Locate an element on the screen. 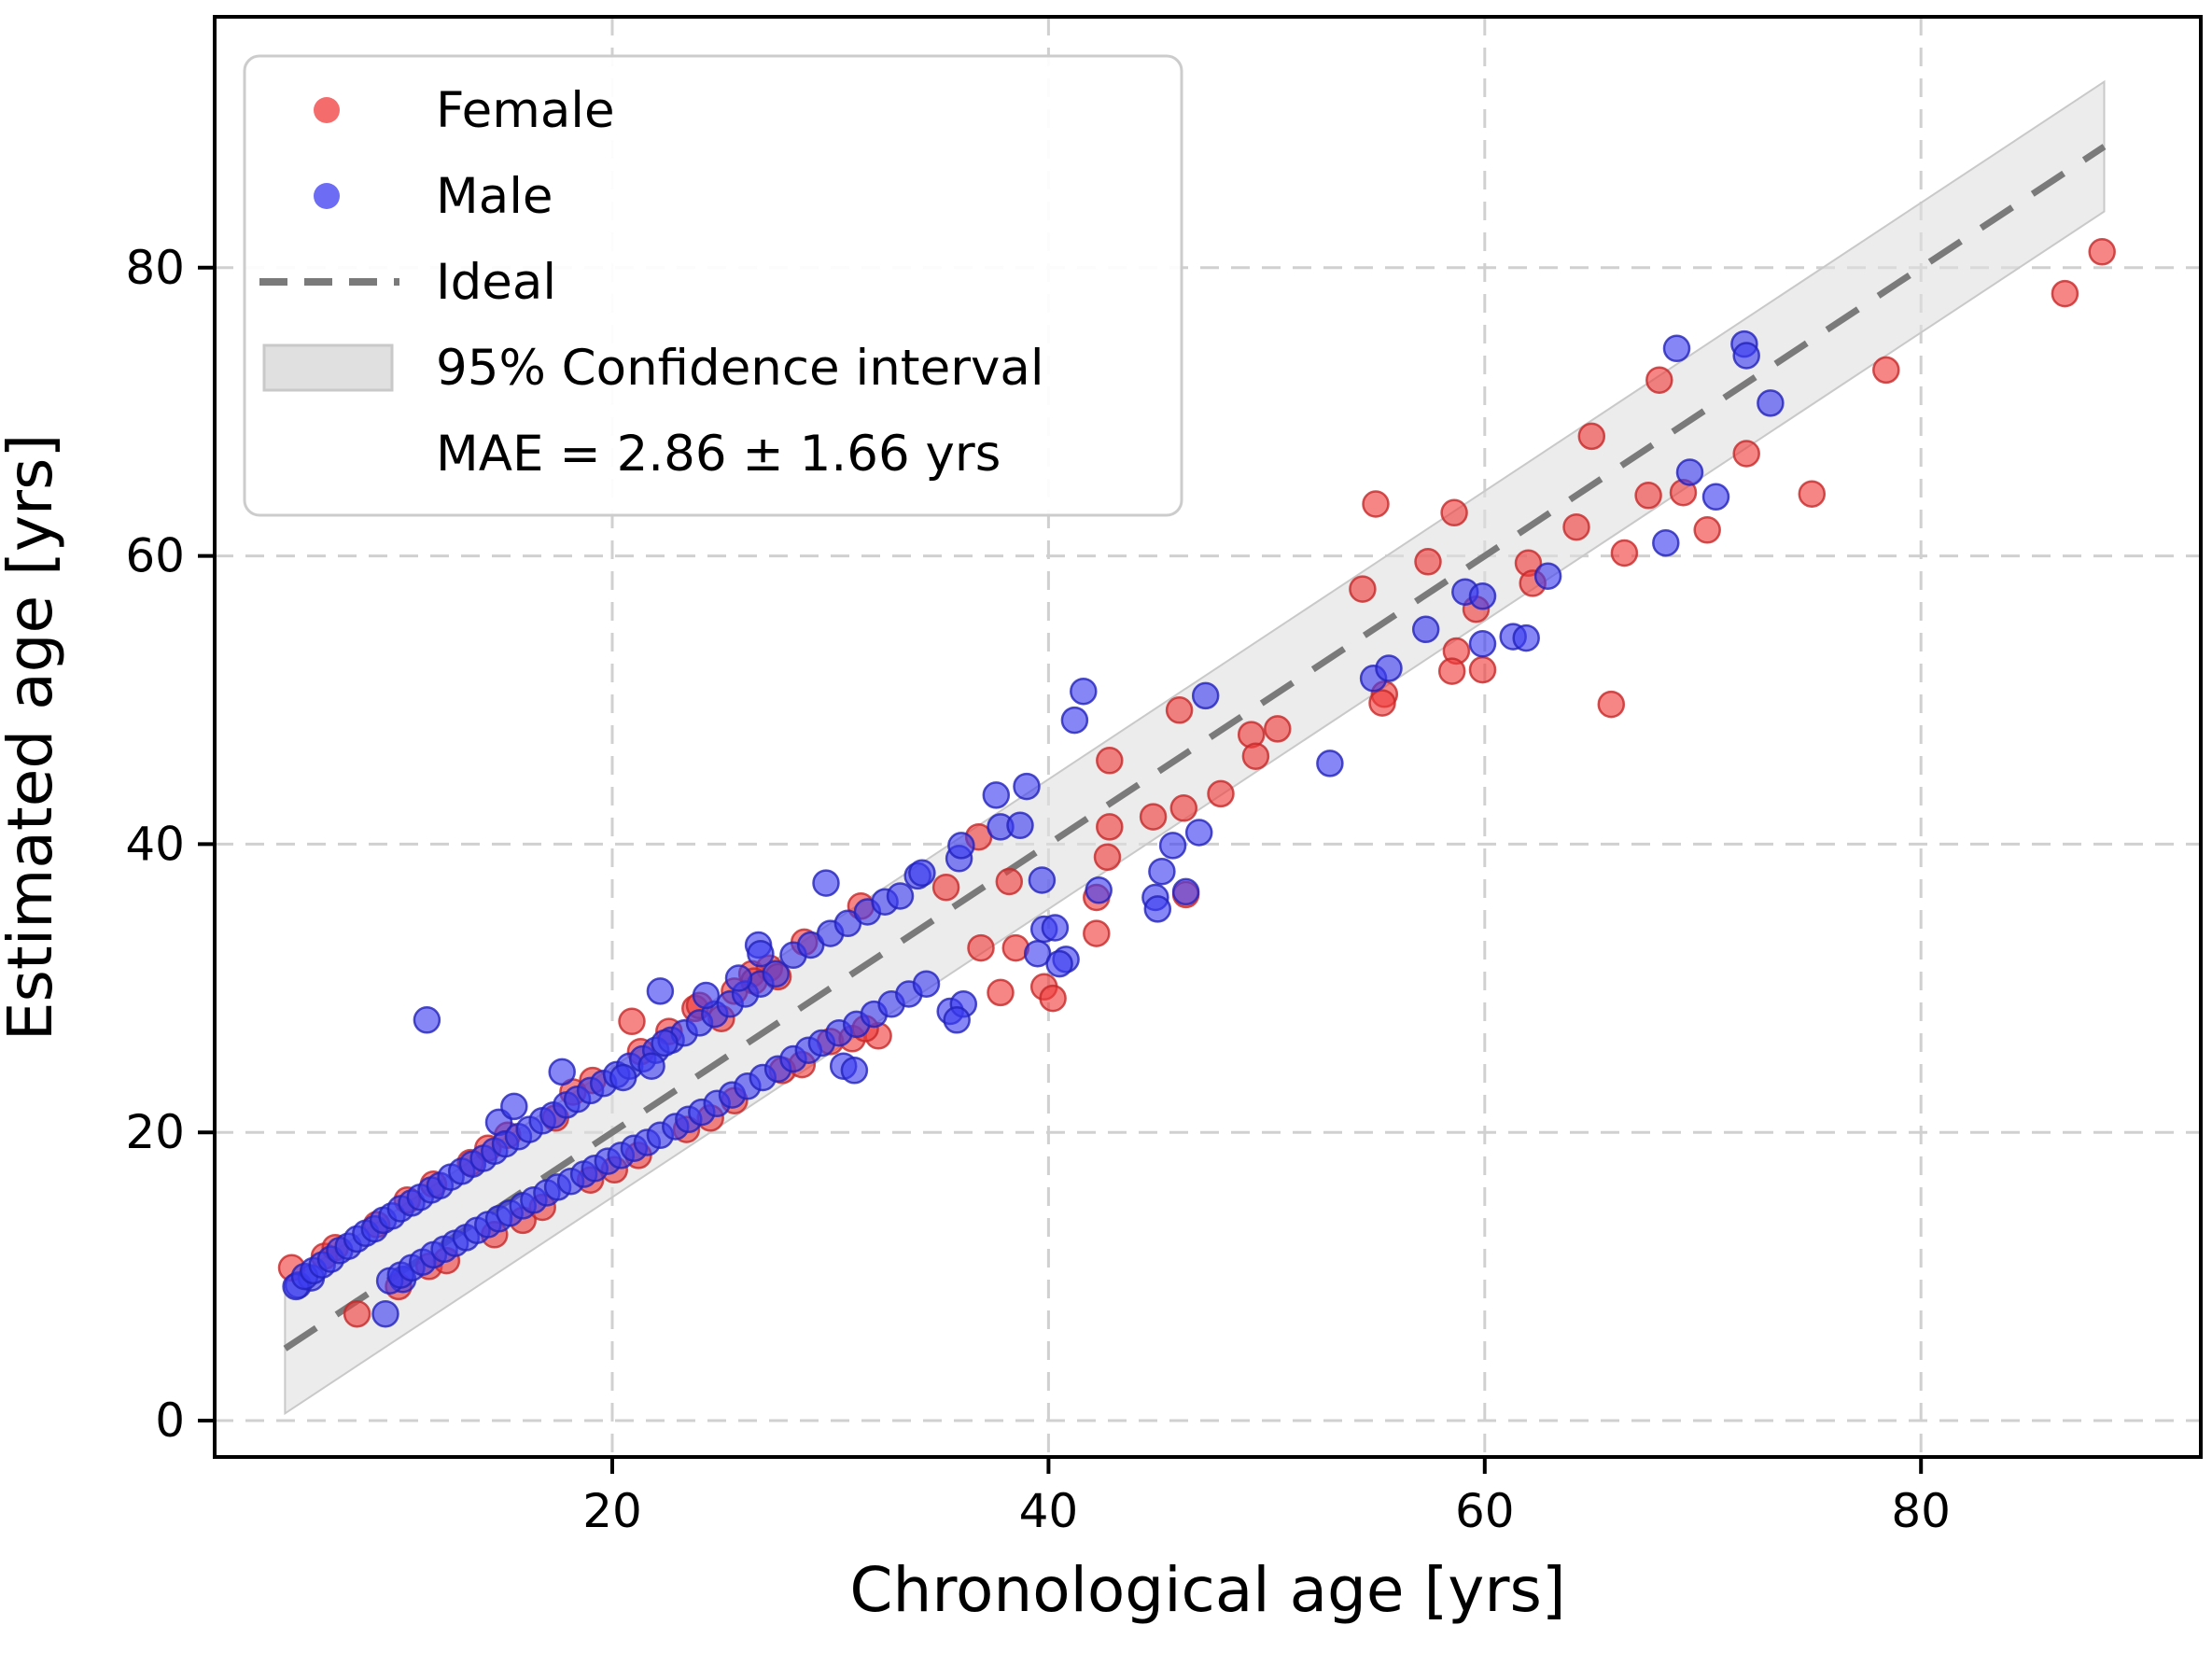 Image resolution: width=2212 pixels, height=1653 pixels. legend-label-confidence: 95% Confidence interval is located at coordinates (740, 368).